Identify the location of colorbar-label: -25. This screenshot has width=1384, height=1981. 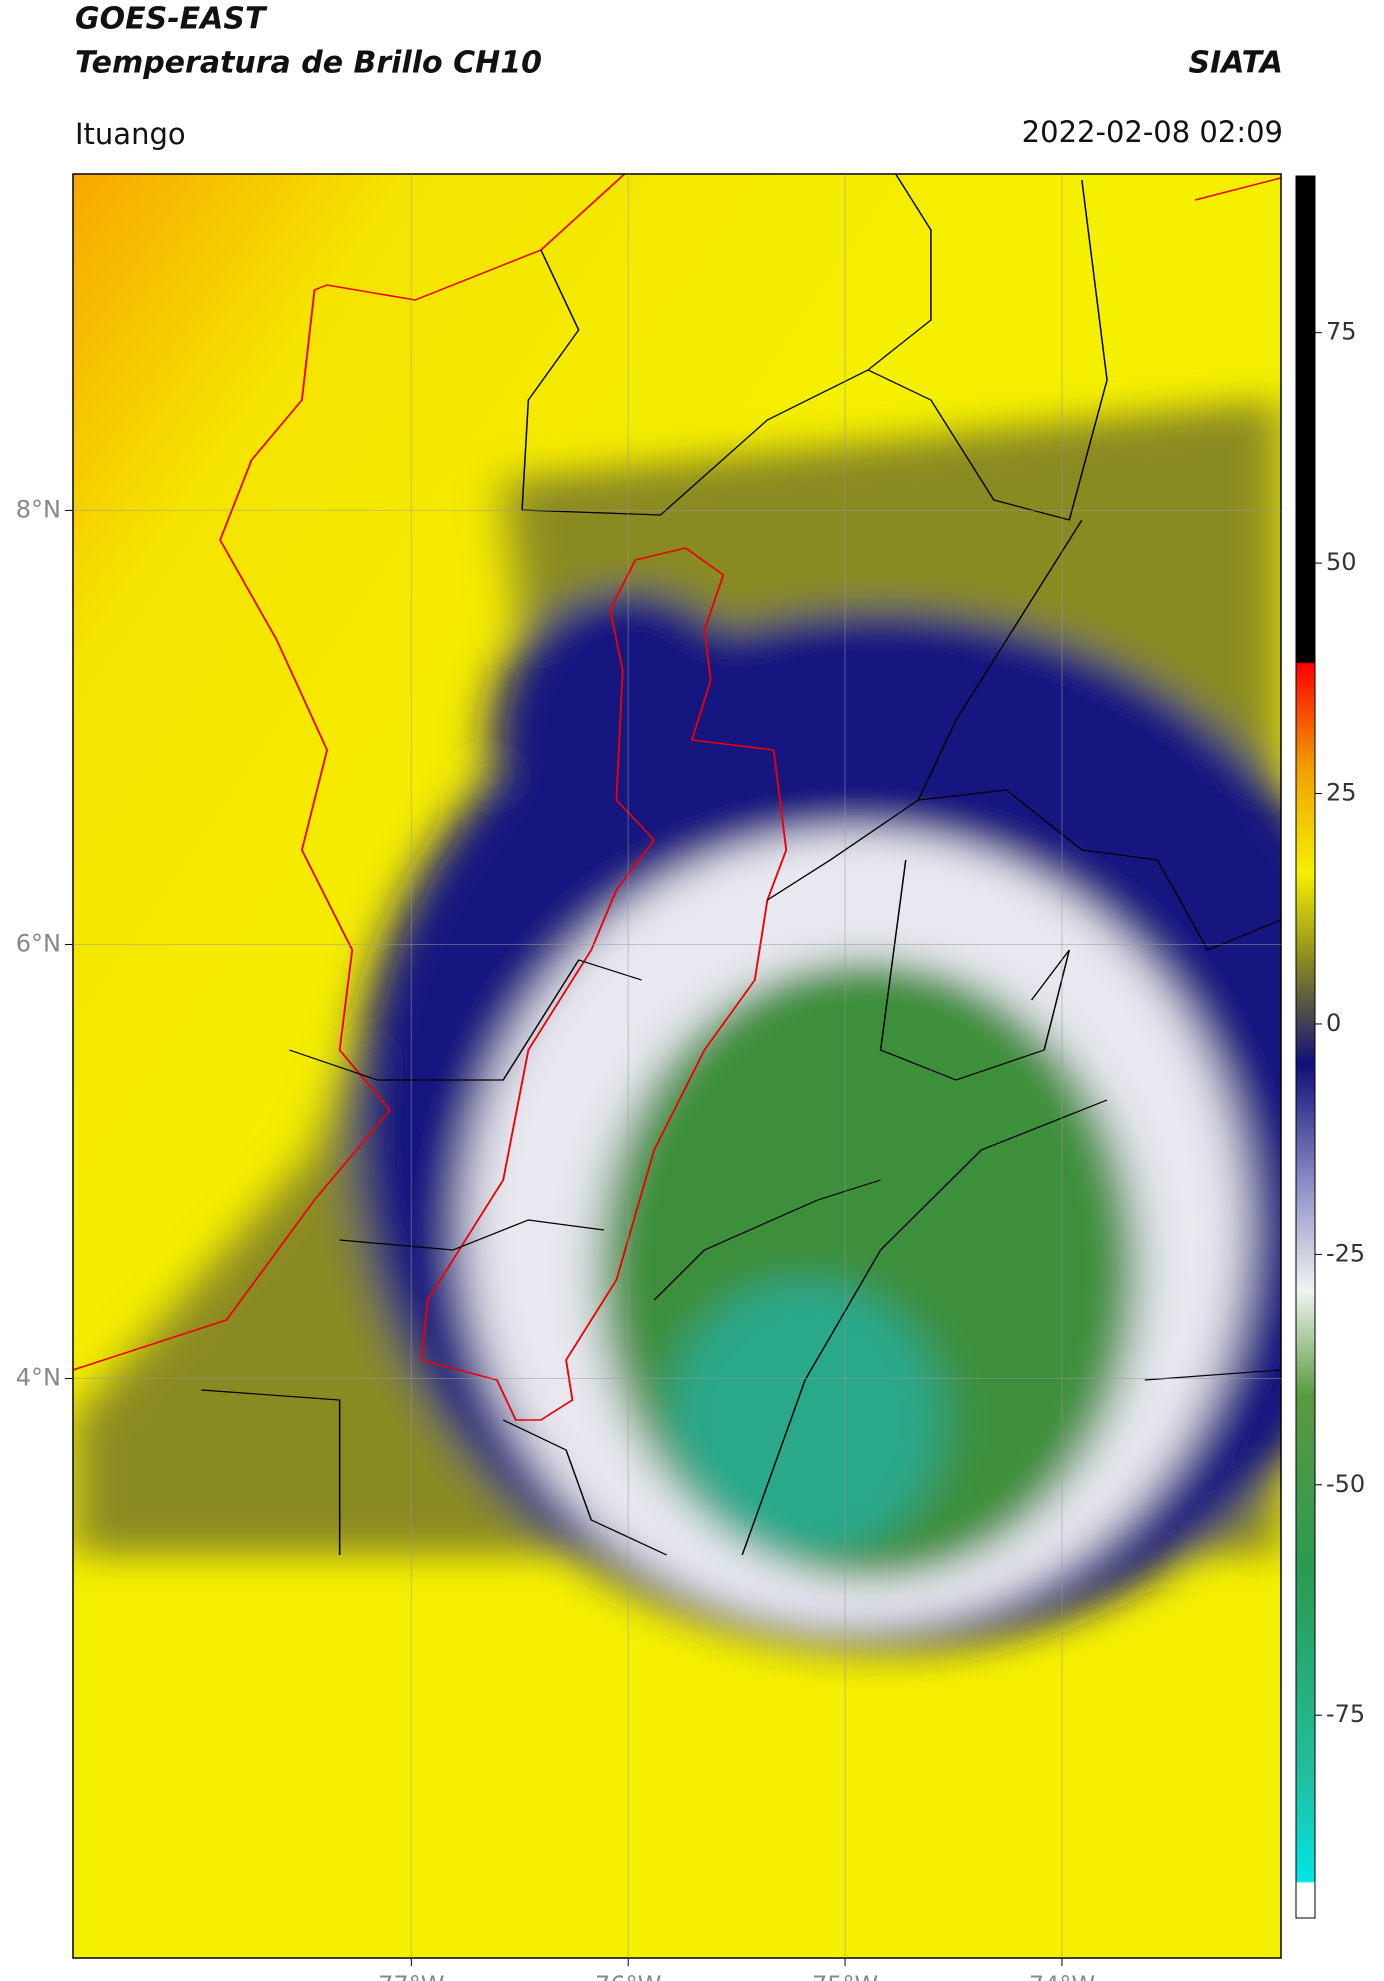
(1345, 1253).